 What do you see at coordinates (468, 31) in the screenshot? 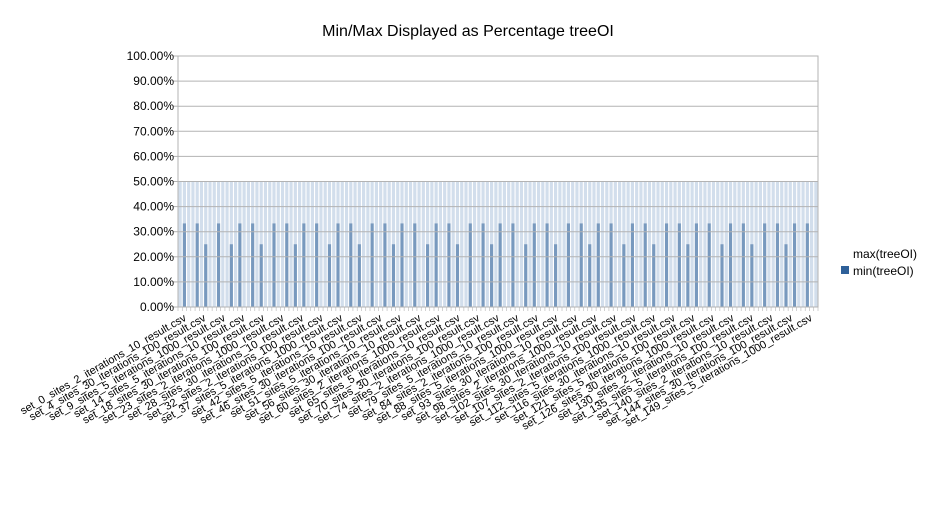
I see `chart-title: Min/Max Displayed as Percentage treeOI` at bounding box center [468, 31].